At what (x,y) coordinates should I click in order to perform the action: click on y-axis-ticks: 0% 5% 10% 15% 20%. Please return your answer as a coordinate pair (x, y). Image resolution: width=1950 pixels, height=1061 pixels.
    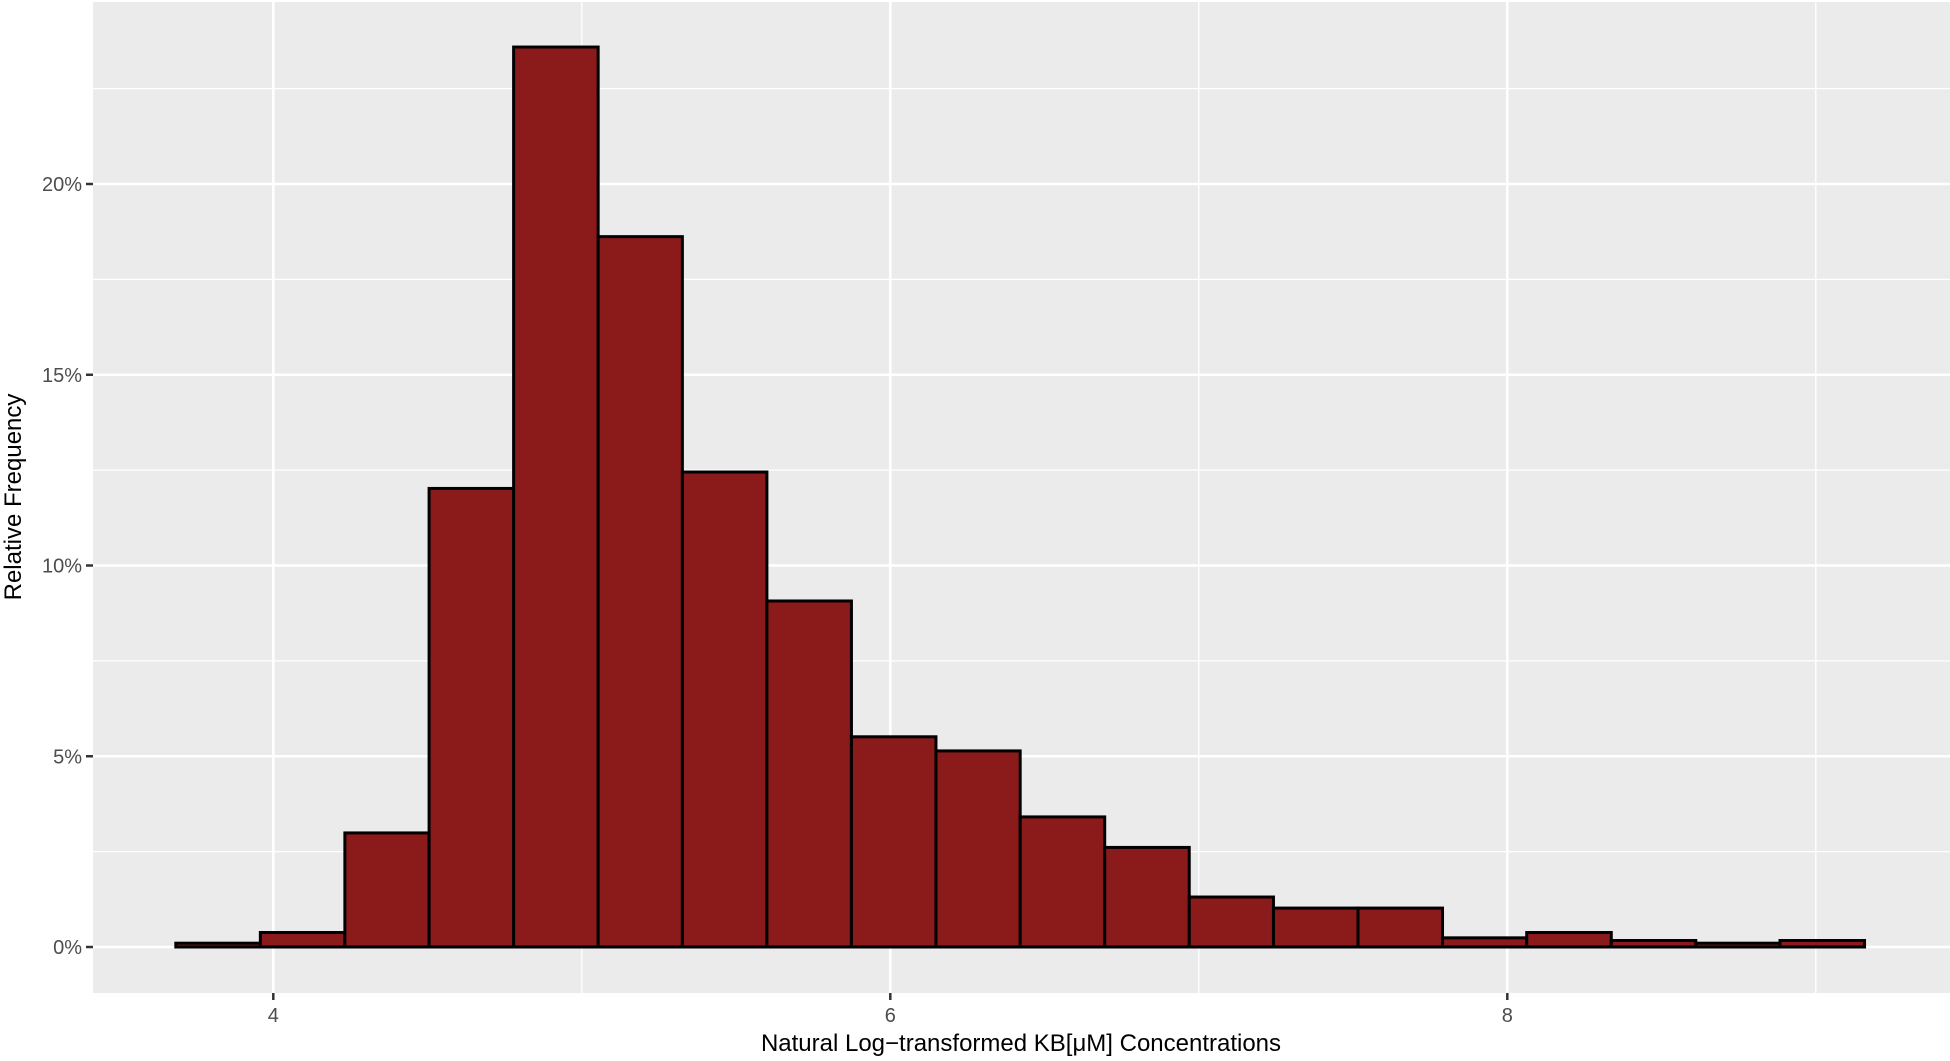
    Looking at the image, I should click on (67, 566).